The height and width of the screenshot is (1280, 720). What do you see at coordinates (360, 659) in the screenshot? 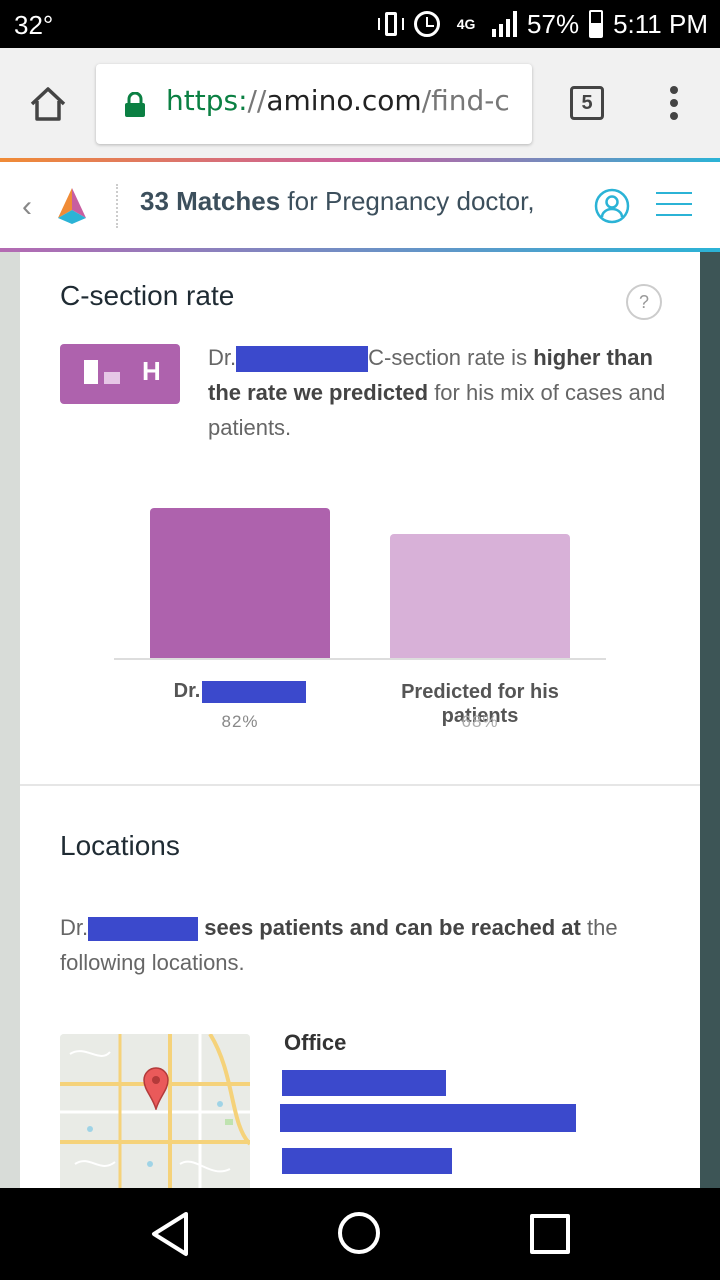
I see `chart-baseline` at bounding box center [360, 659].